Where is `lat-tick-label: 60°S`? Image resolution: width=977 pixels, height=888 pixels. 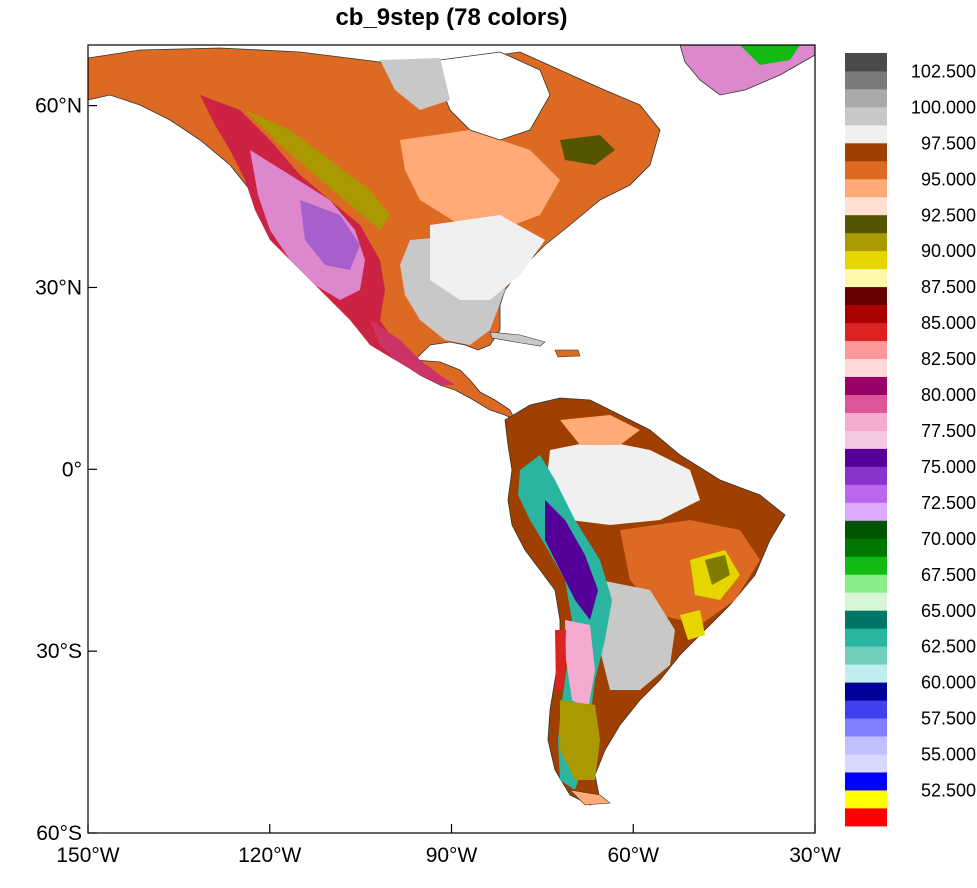
lat-tick-label: 60°S is located at coordinates (59, 833).